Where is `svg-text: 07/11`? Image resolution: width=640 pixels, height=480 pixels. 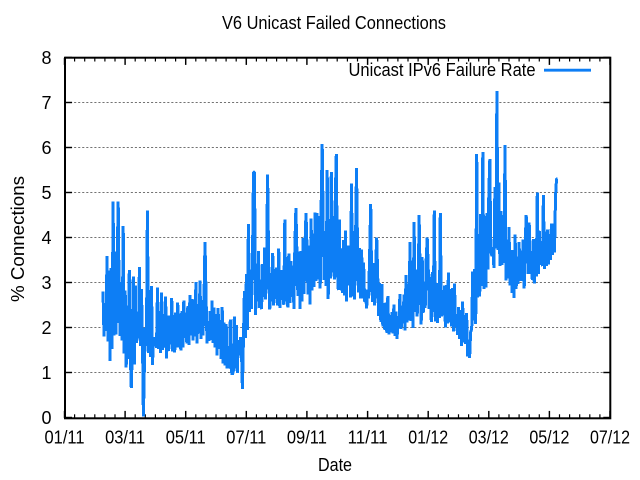
svg-text: 07/11 is located at coordinates (246, 438).